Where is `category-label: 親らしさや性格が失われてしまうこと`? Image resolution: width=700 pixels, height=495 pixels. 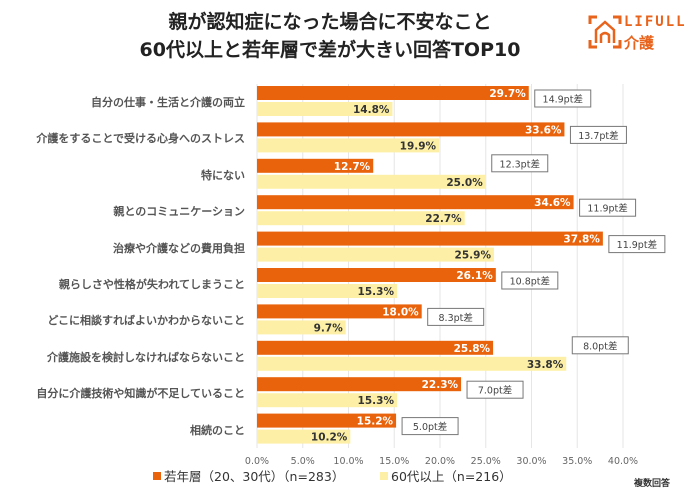
category-label: 親らしさや性格が失われてしまうこと is located at coordinates (151, 284).